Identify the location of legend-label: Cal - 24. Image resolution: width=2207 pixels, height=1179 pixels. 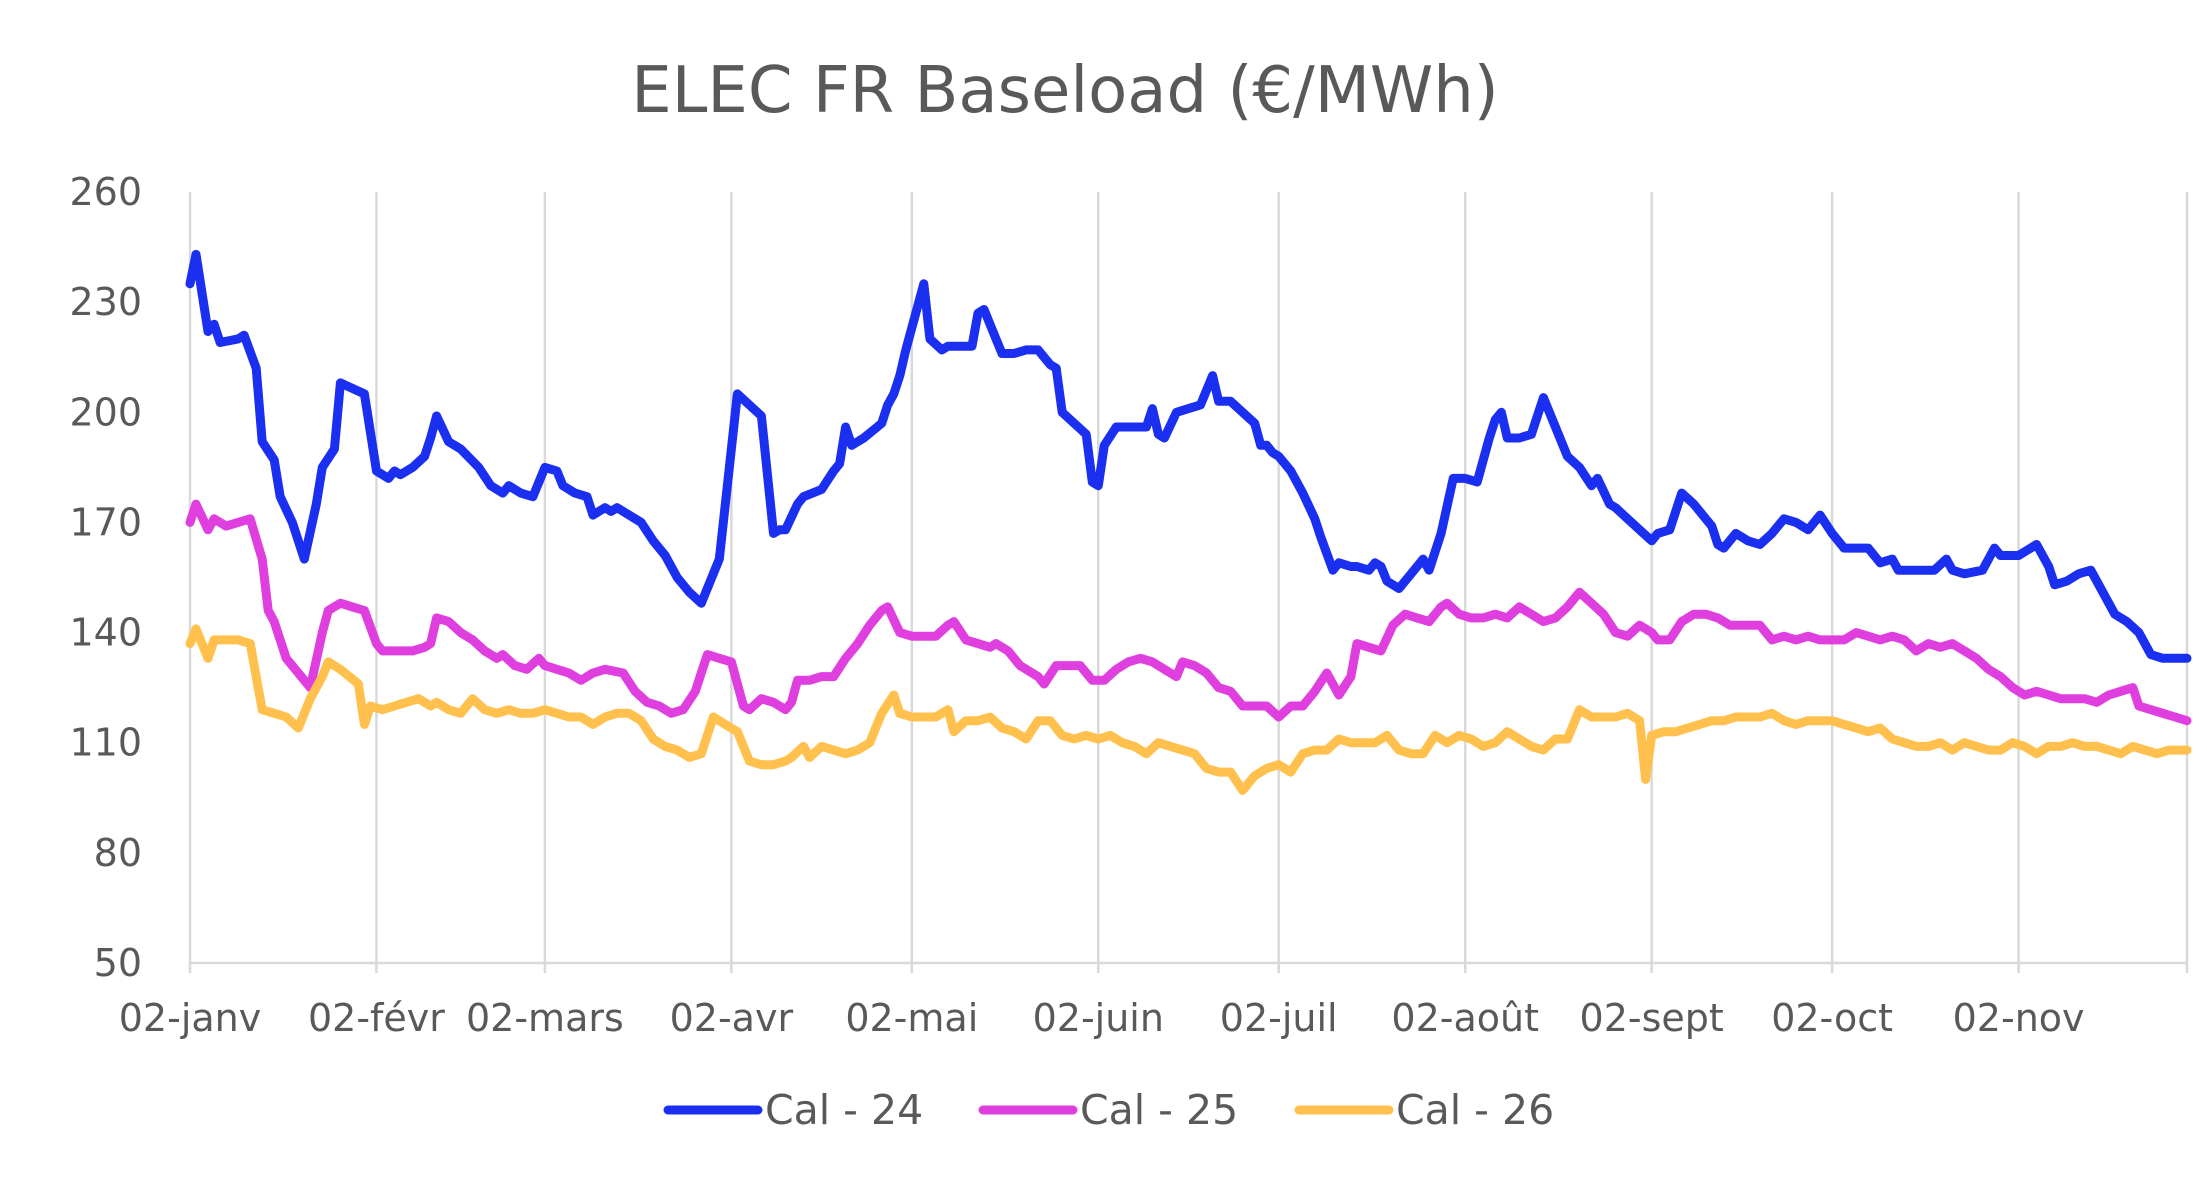
(844, 1110).